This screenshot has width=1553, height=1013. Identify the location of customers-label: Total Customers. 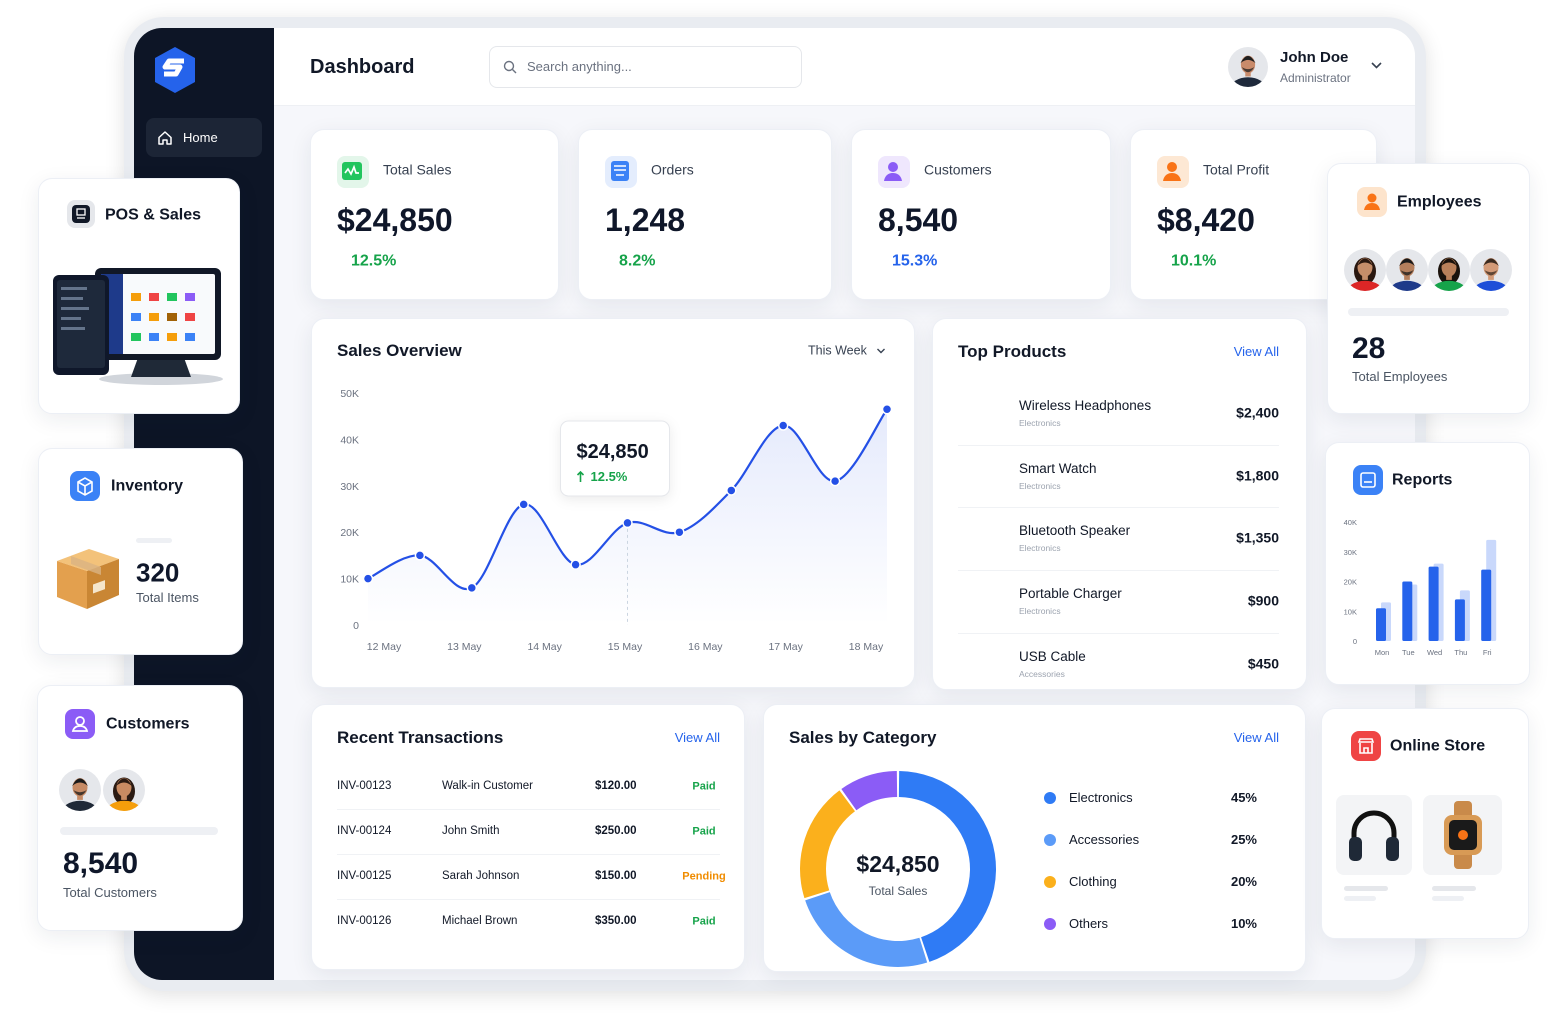
(110, 893).